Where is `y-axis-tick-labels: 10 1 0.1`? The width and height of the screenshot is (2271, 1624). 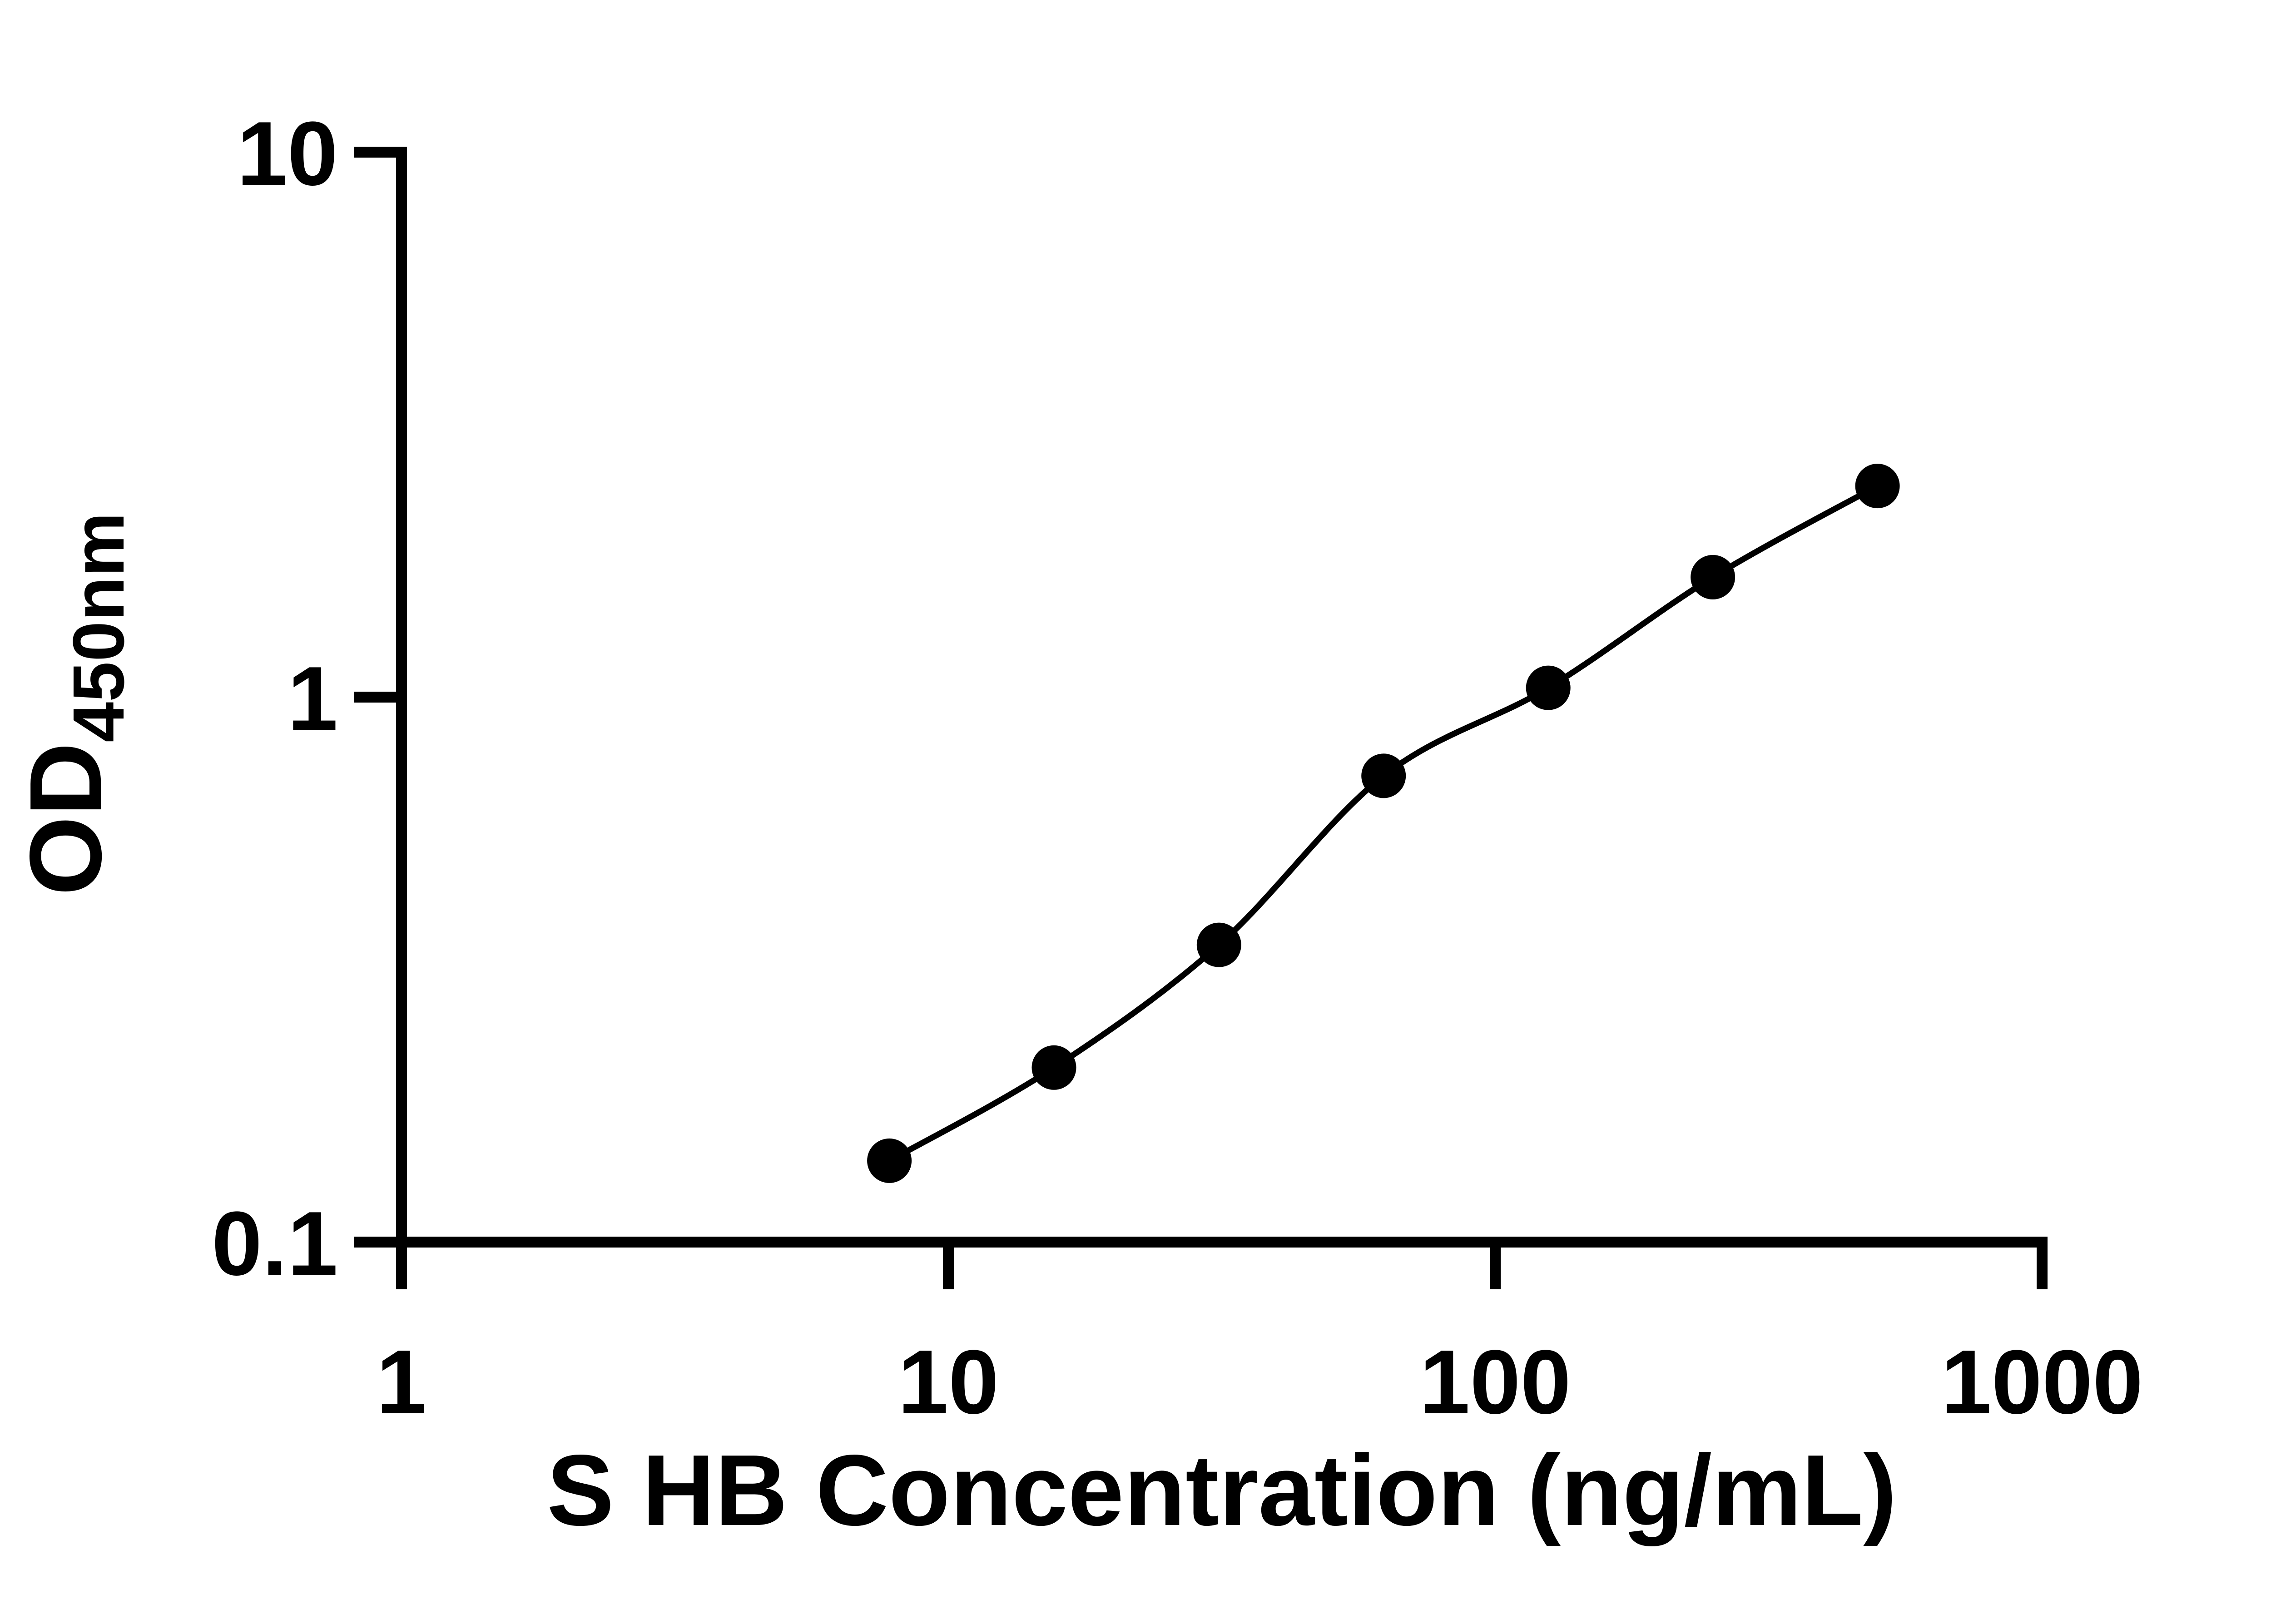
y-axis-tick-labels: 10 1 0.1 is located at coordinates (275, 698).